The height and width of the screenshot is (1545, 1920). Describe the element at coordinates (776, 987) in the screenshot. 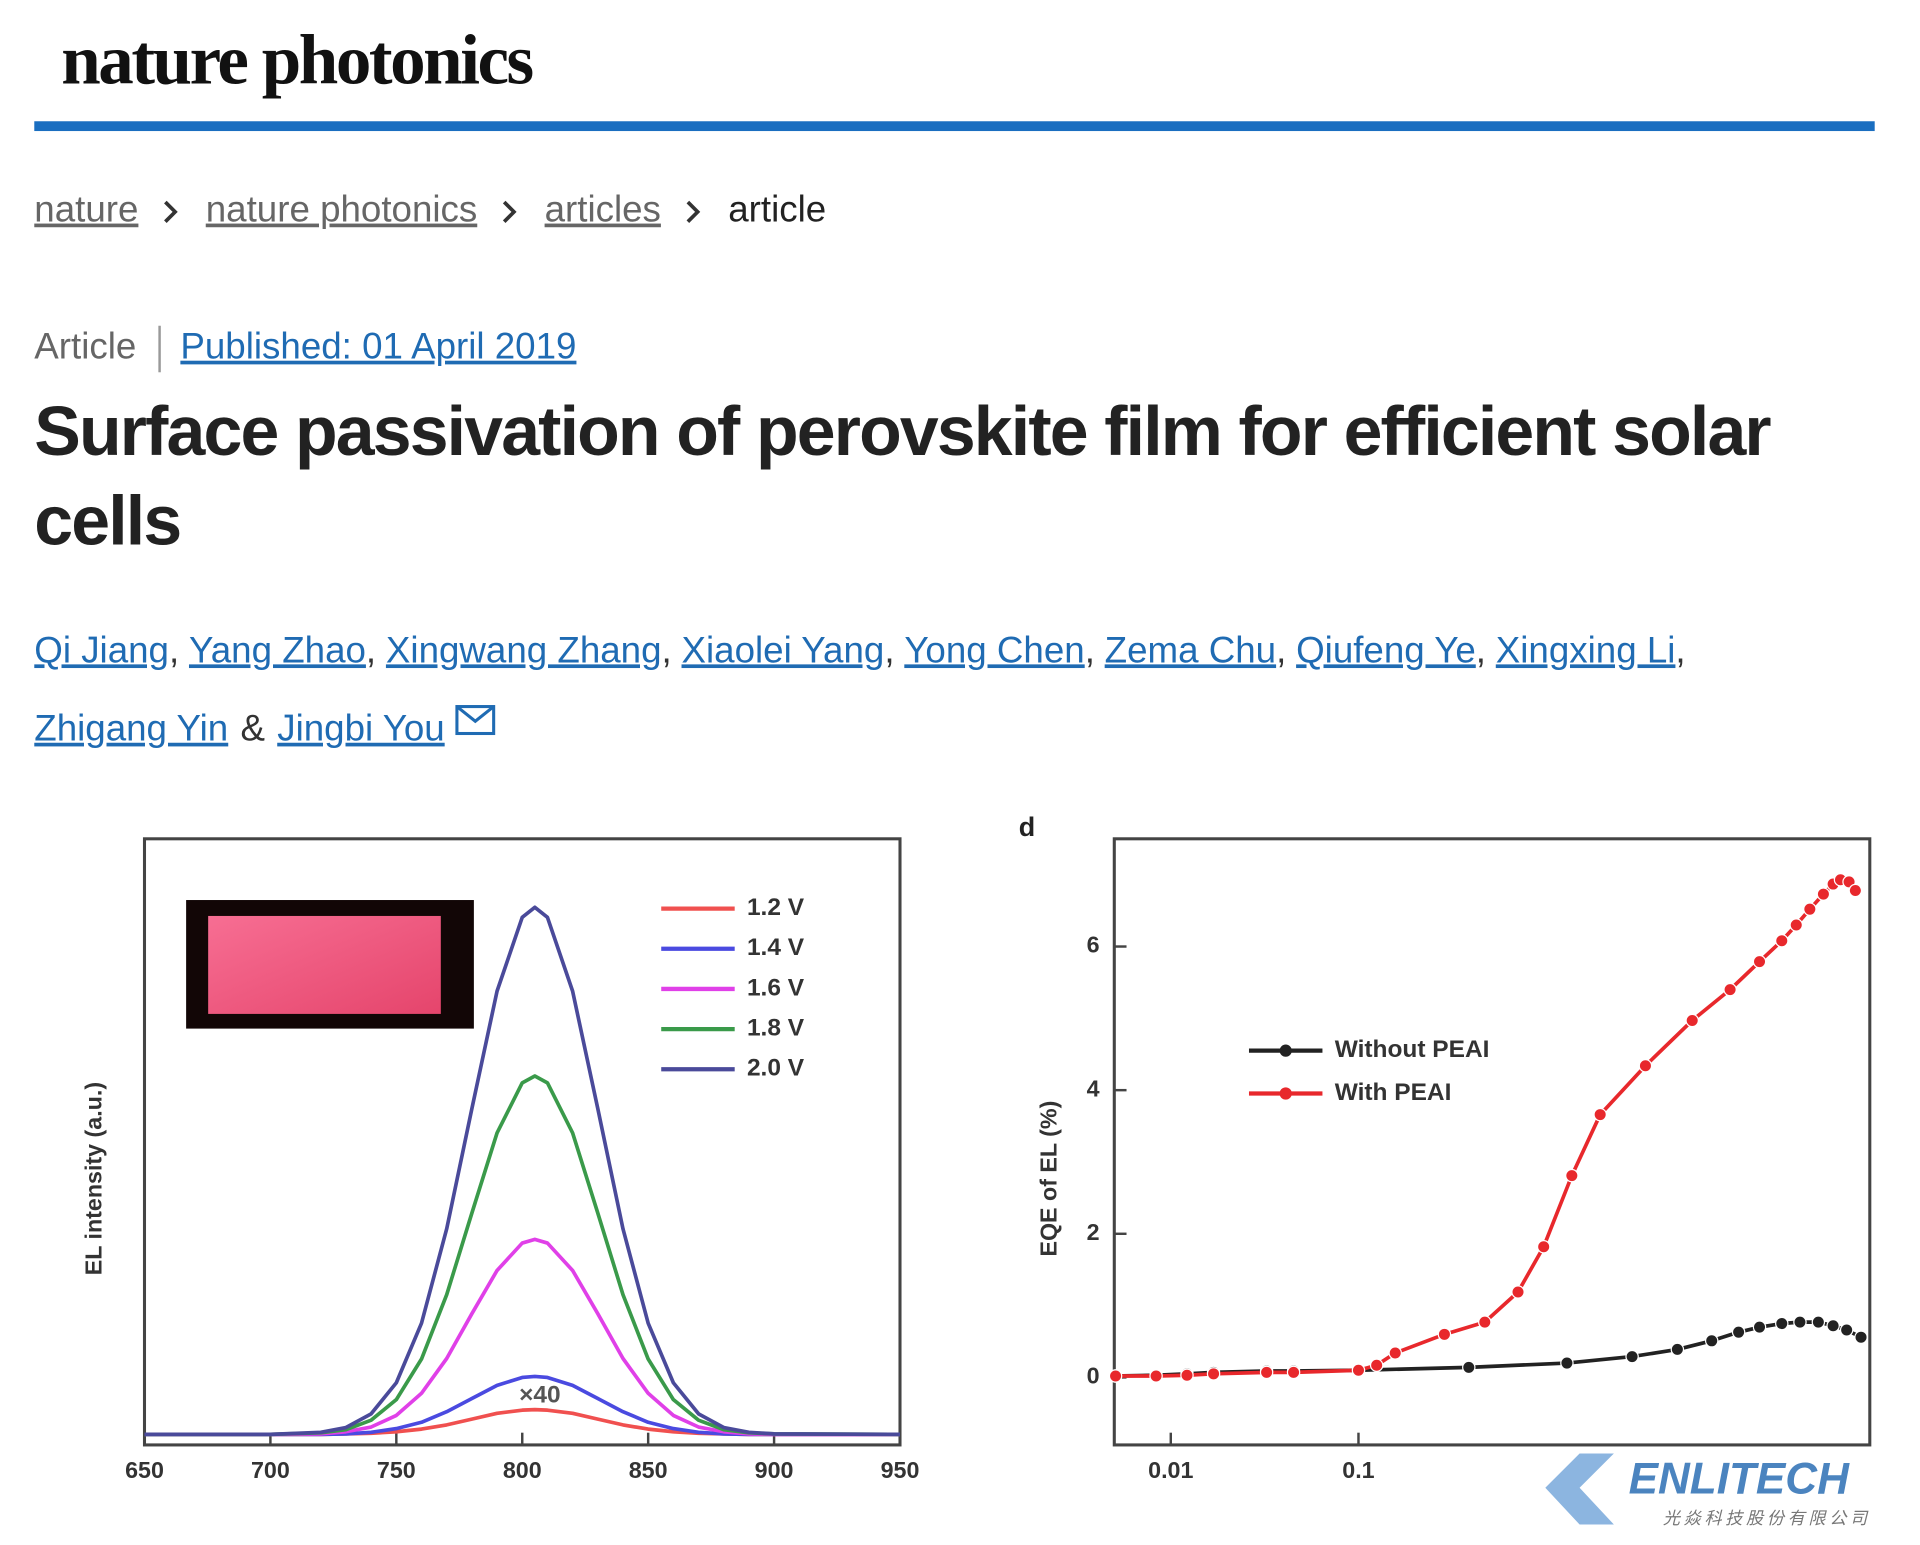

I see `legend-label: 1.6 V` at that location.